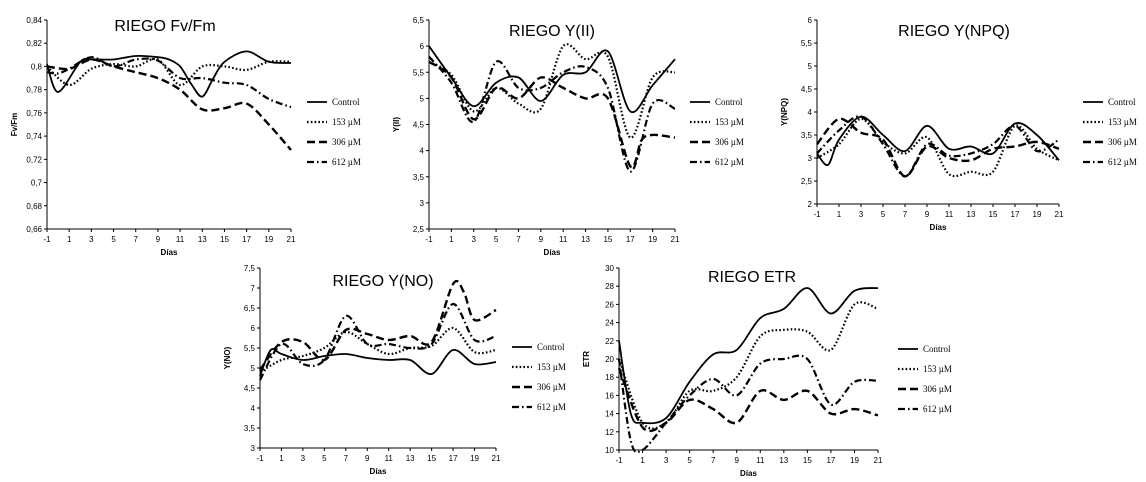 The image size is (1146, 482). Describe the element at coordinates (609, 304) in the screenshot. I see `y-tick-label: 26` at that location.